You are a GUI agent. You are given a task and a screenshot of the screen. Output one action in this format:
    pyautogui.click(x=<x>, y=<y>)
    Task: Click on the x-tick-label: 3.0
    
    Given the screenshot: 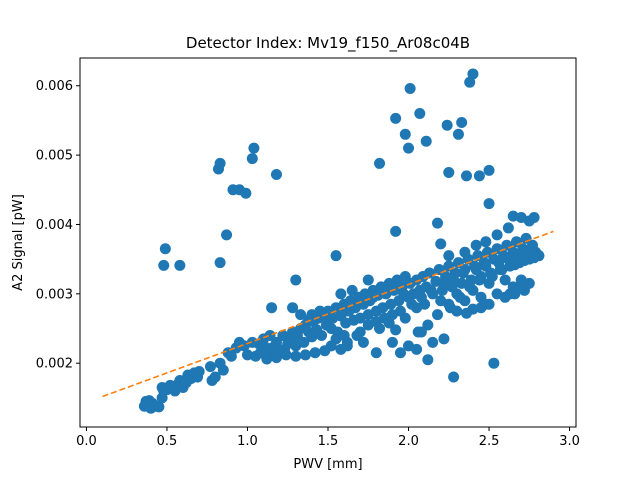 What is the action you would take?
    pyautogui.click(x=569, y=441)
    